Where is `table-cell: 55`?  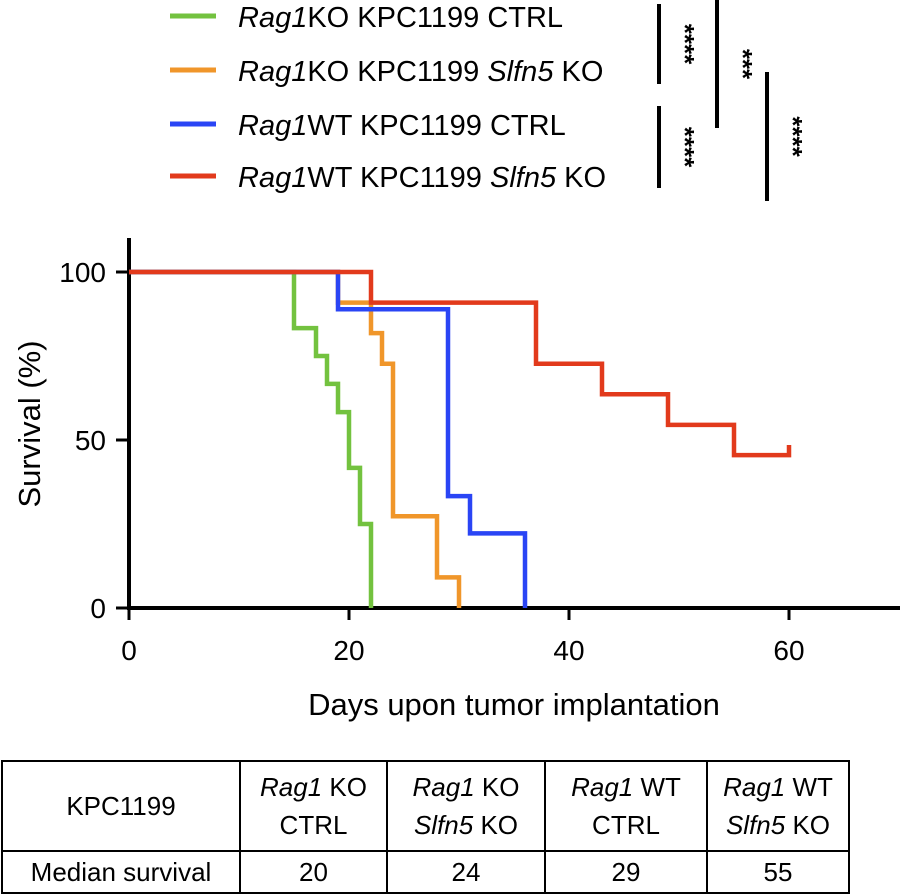 table-cell: 55 is located at coordinates (778, 872).